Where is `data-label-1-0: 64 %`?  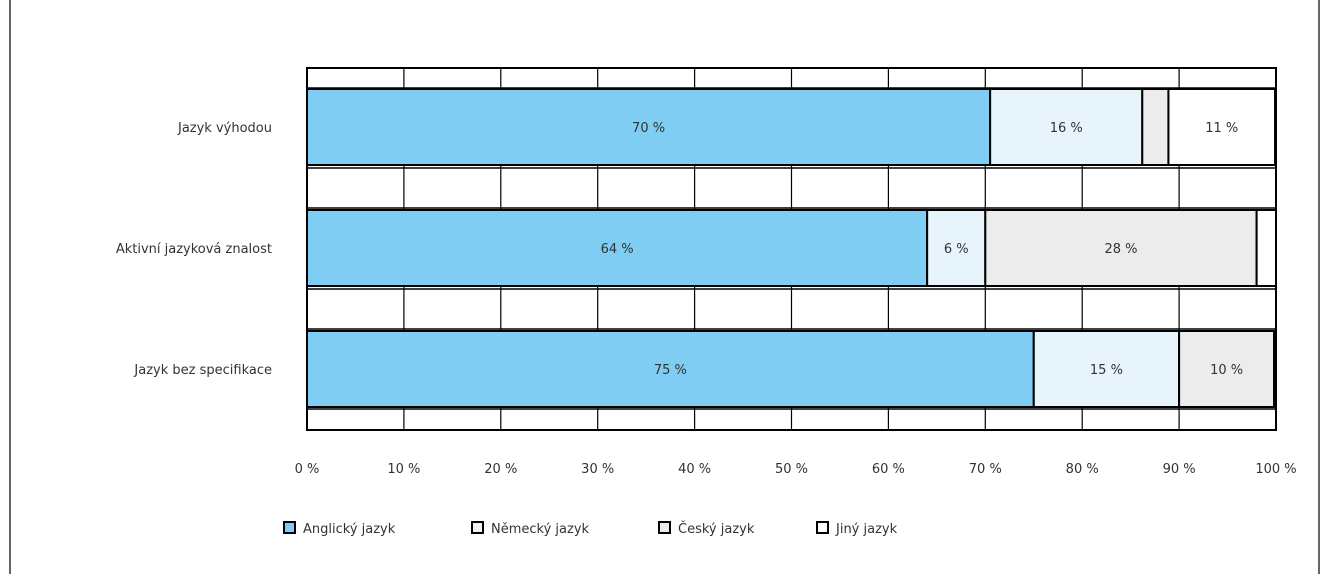
data-label-1-0: 64 % is located at coordinates (617, 249).